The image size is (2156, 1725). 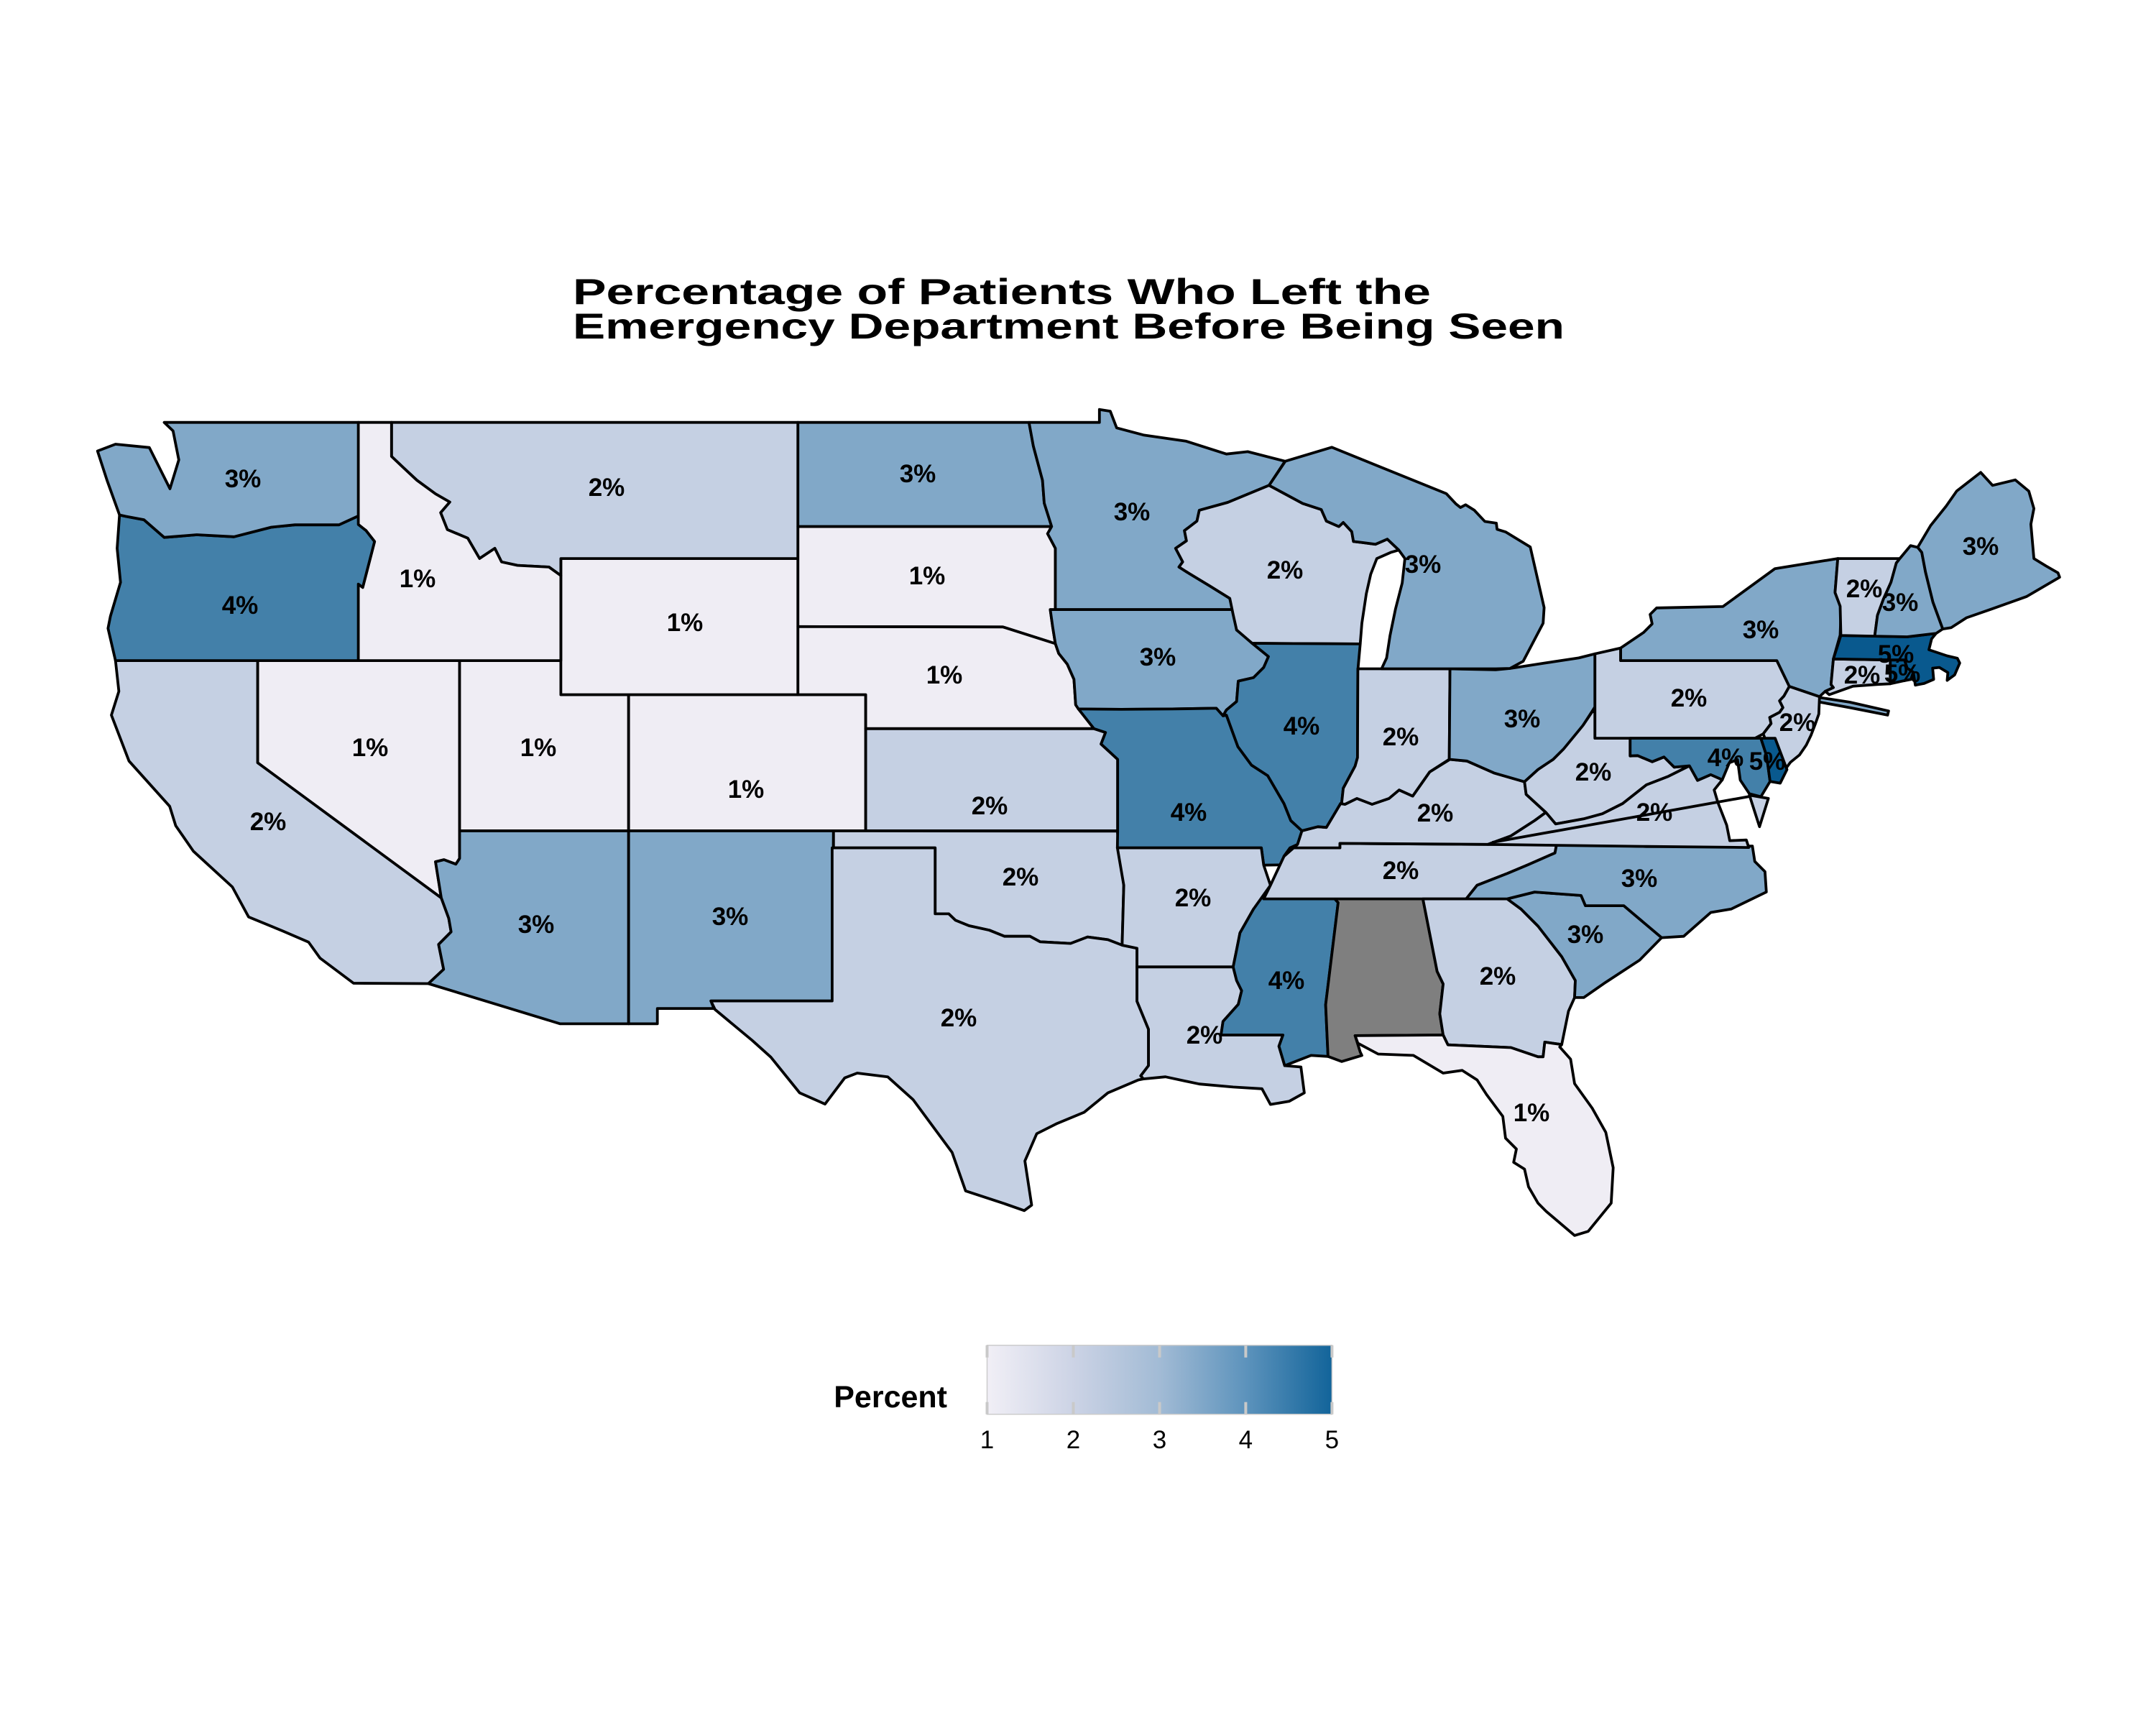 I want to click on svg-text: 2, so click(x=1073, y=1440).